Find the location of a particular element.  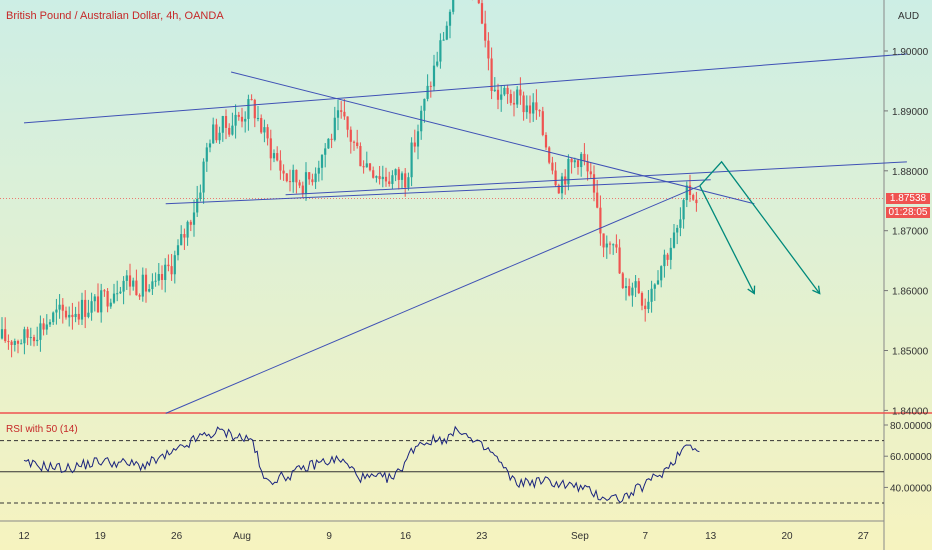

trendline-upper-channel is located at coordinates (465, 88).